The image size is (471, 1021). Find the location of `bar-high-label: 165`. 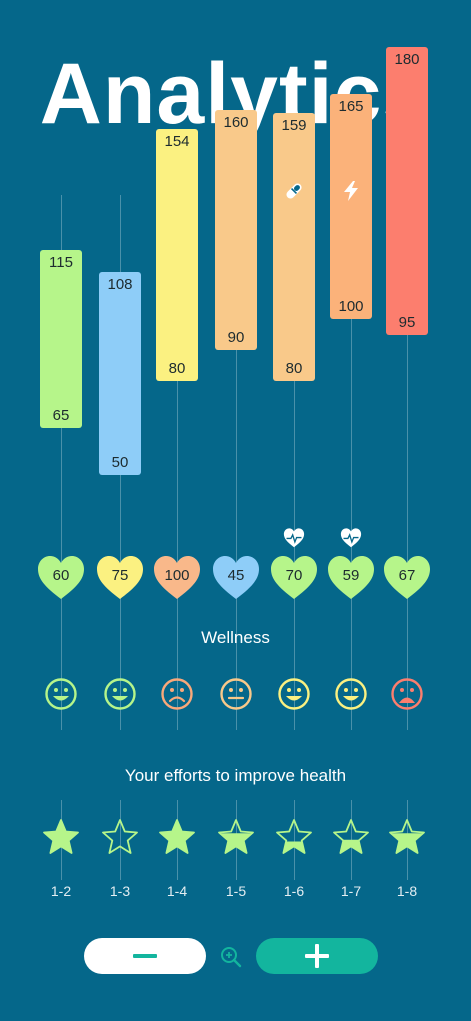

bar-high-label: 165 is located at coordinates (351, 107).